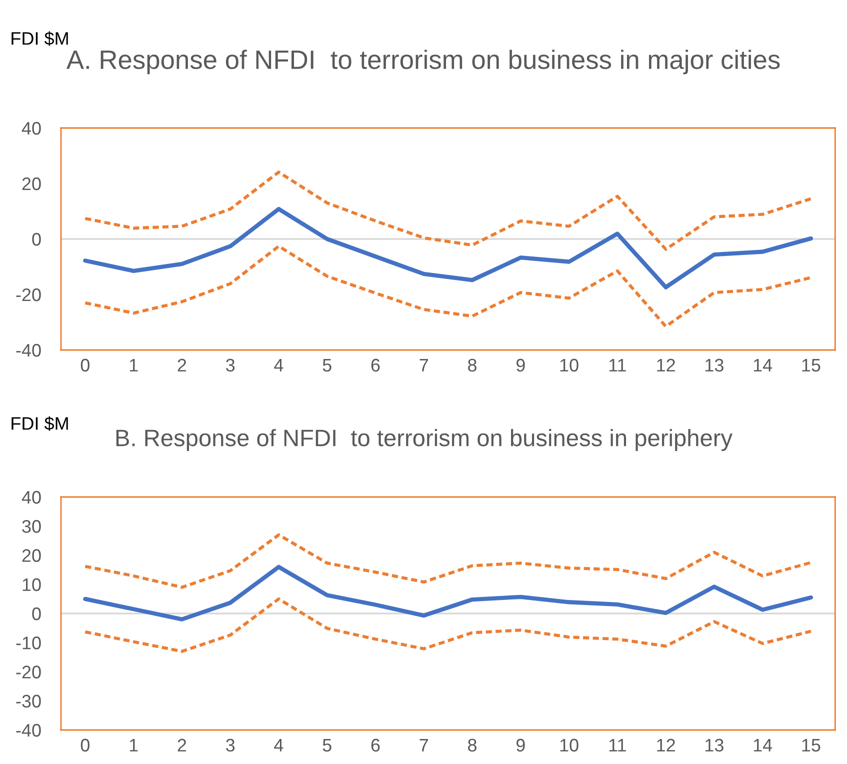 The height and width of the screenshot is (764, 847). Describe the element at coordinates (31, 585) in the screenshot. I see `y-tick-label: 10` at that location.